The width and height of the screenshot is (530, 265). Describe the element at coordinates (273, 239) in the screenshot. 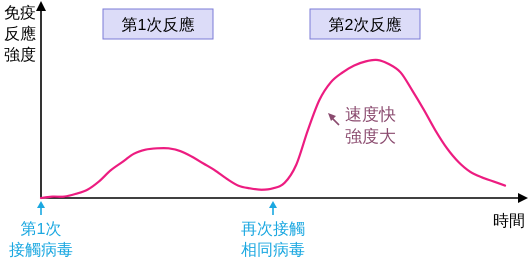

I see `x-tick-label: 再次接觸相同病毒` at that location.